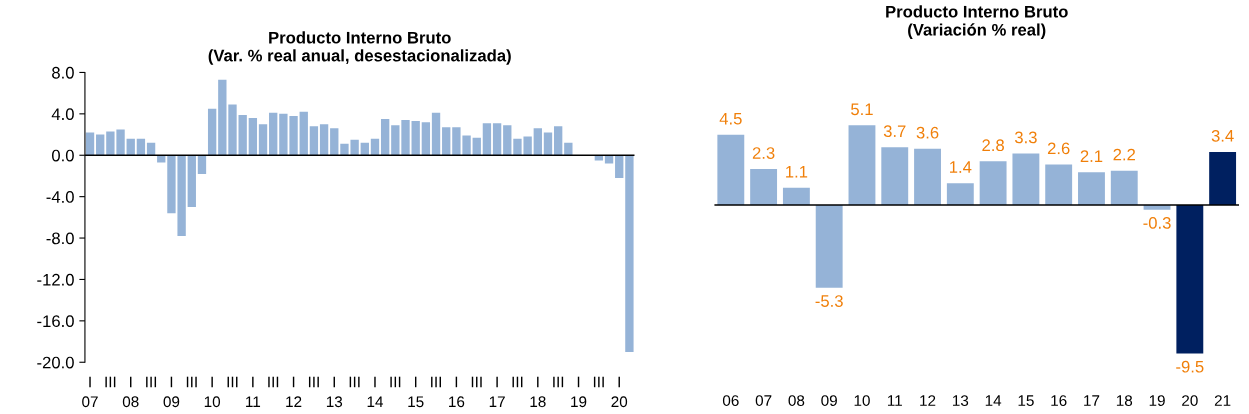 This screenshot has height=414, width=1249. I want to click on data-label: 3.4, so click(1222, 135).